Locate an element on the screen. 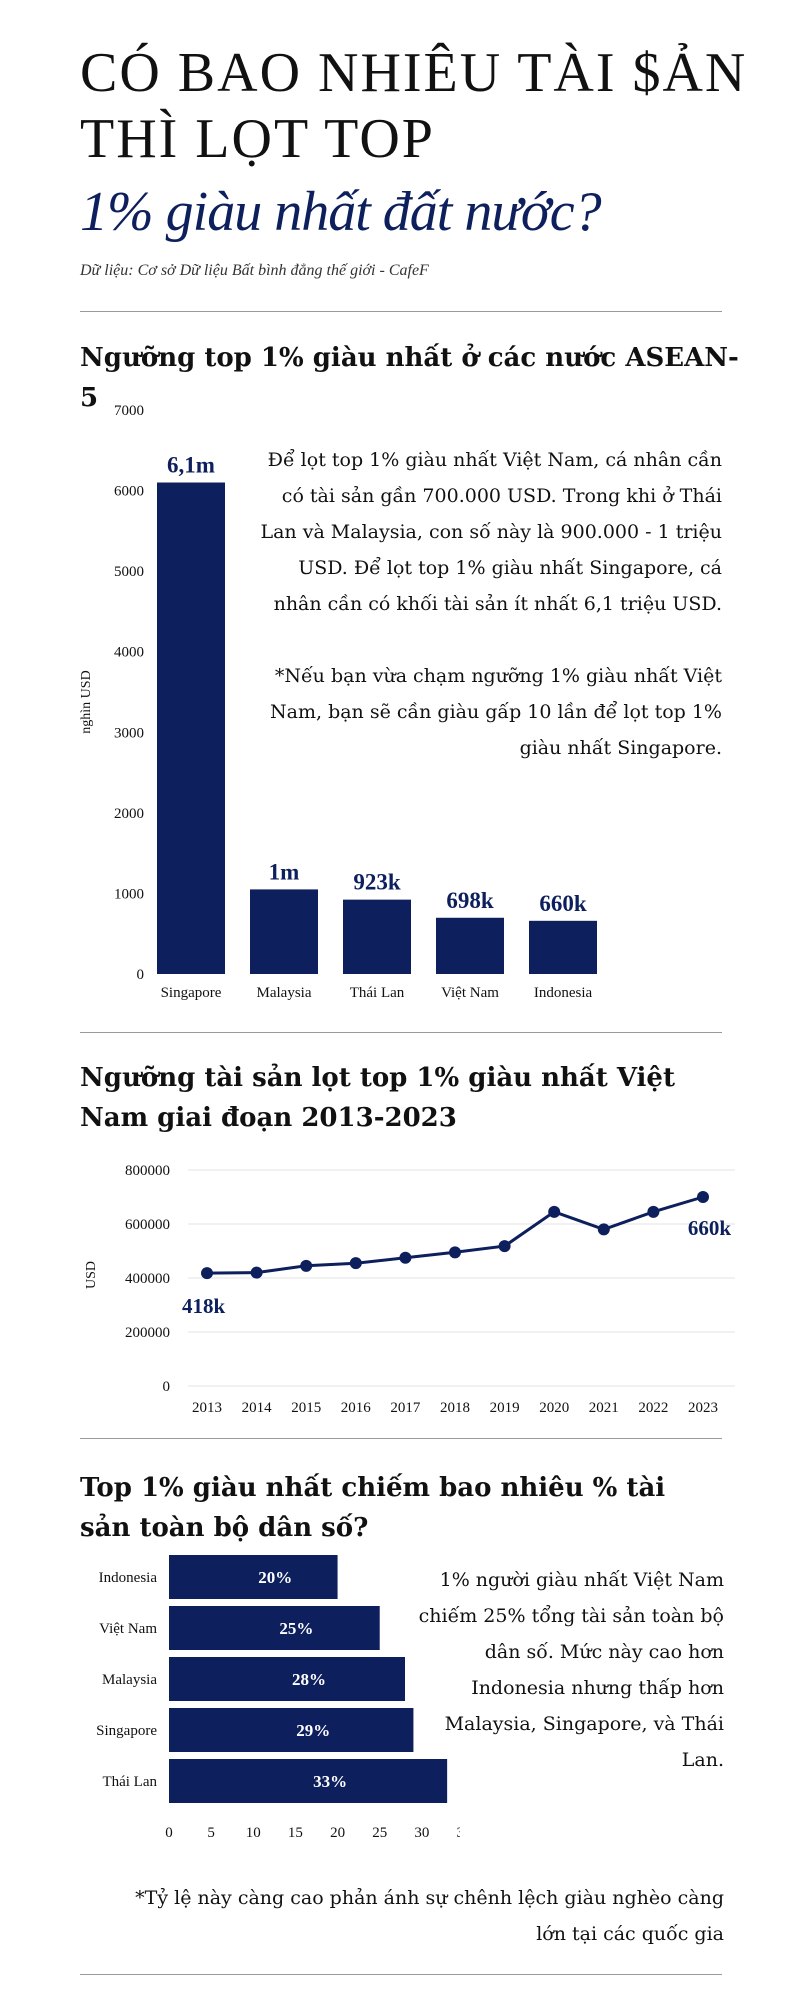 Image resolution: width=800 pixels, height=2000 pixels. x-category-label: Singapore is located at coordinates (191, 993).